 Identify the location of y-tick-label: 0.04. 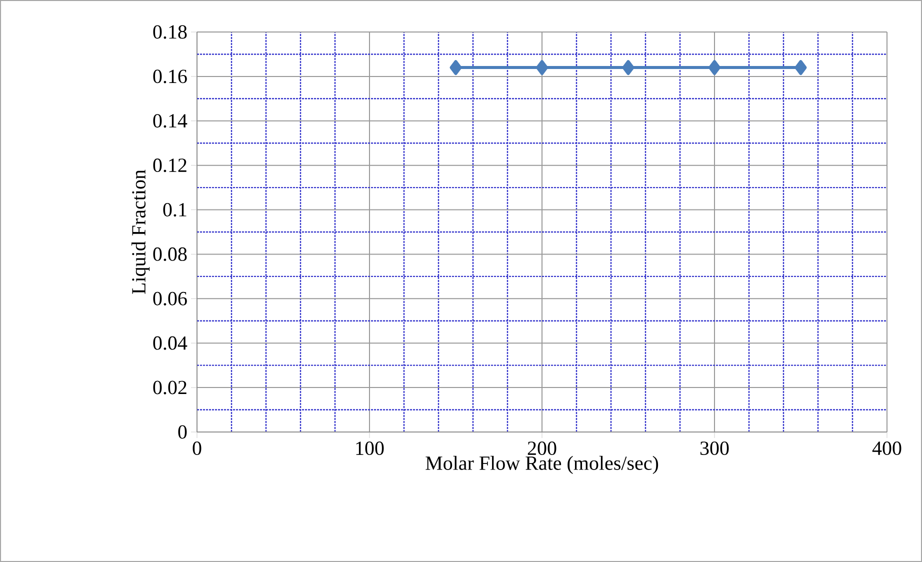
(170, 343).